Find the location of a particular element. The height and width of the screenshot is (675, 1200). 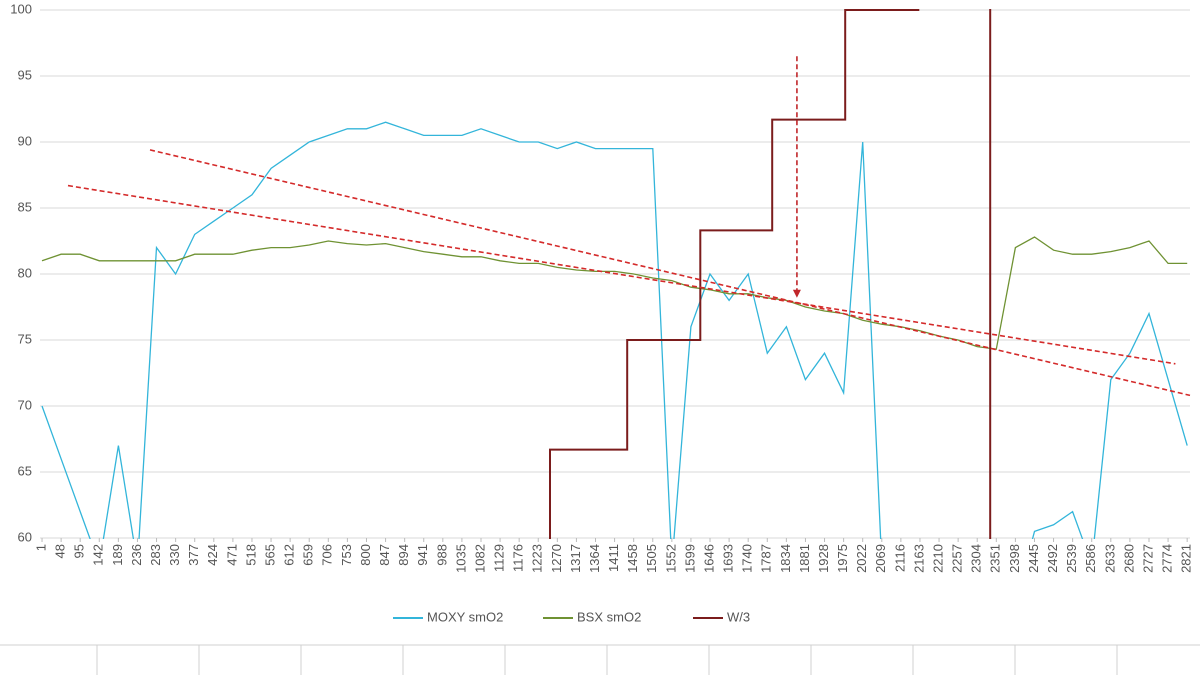

x-tick-label: 659 is located at coordinates (308, 555).